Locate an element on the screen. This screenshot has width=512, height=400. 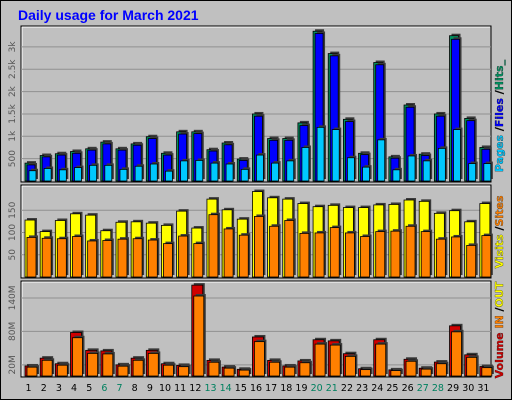
x-tick-label: 9 is located at coordinates (150, 388).